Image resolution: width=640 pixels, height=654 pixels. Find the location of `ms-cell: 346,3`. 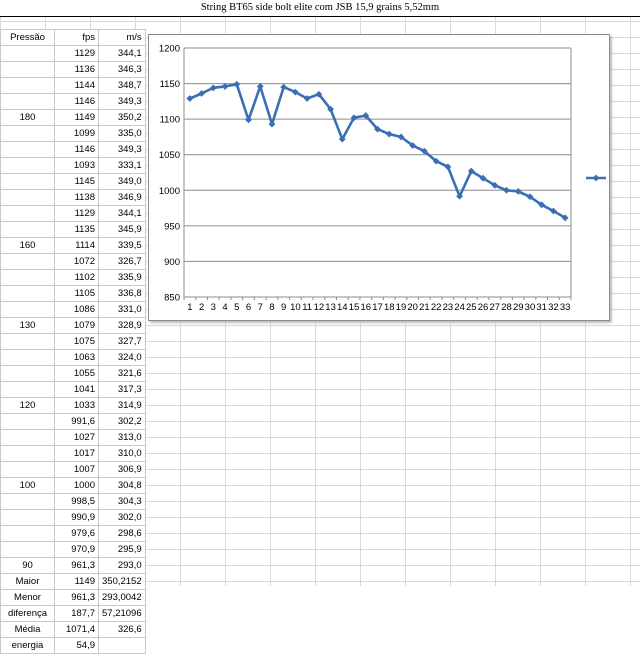

ms-cell: 346,3 is located at coordinates (122, 69).